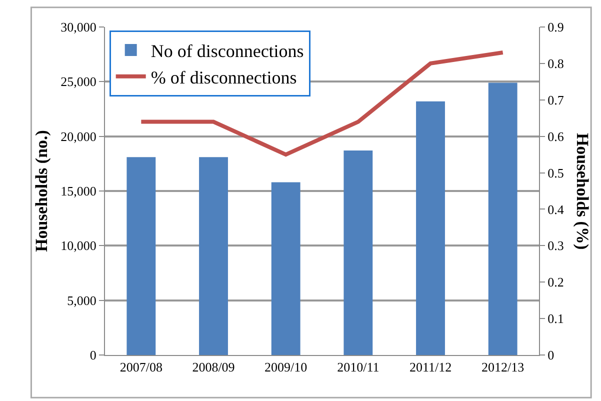 This screenshot has height=401, width=601. I want to click on y-tick-label: 30,000, so click(78, 27).